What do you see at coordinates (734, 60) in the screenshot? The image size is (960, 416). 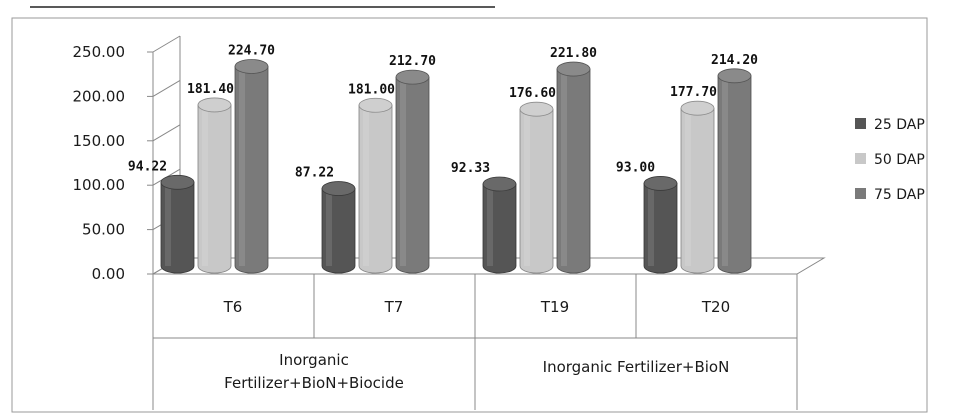 I see `data-label: 214.20` at bounding box center [734, 60].